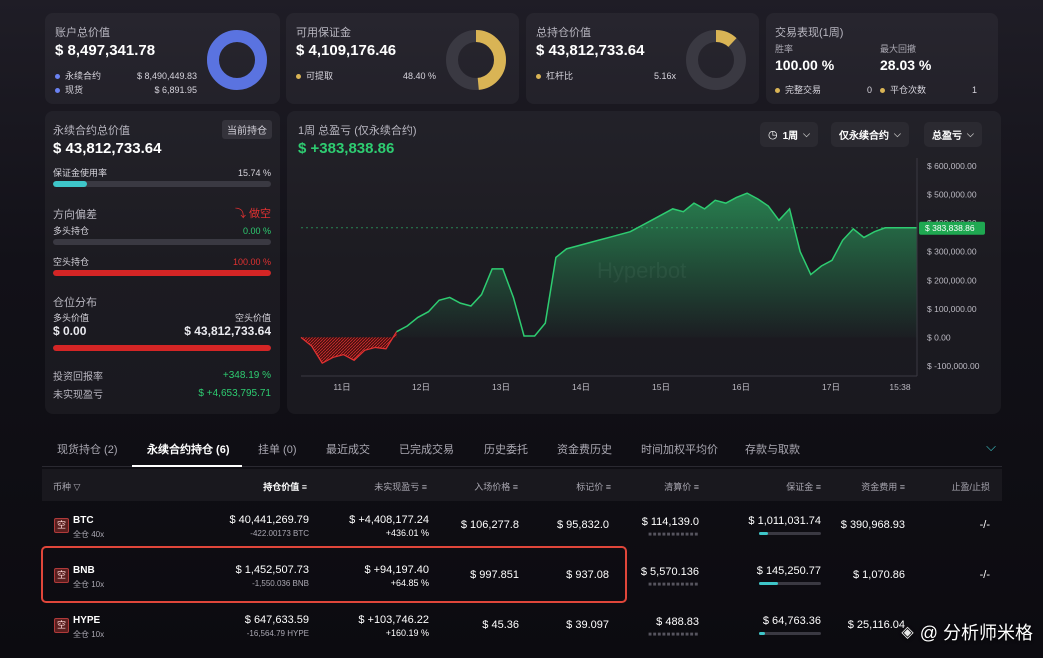  What do you see at coordinates (876, 625) in the screenshot?
I see `funding-value: $ 25,116.04` at bounding box center [876, 625].